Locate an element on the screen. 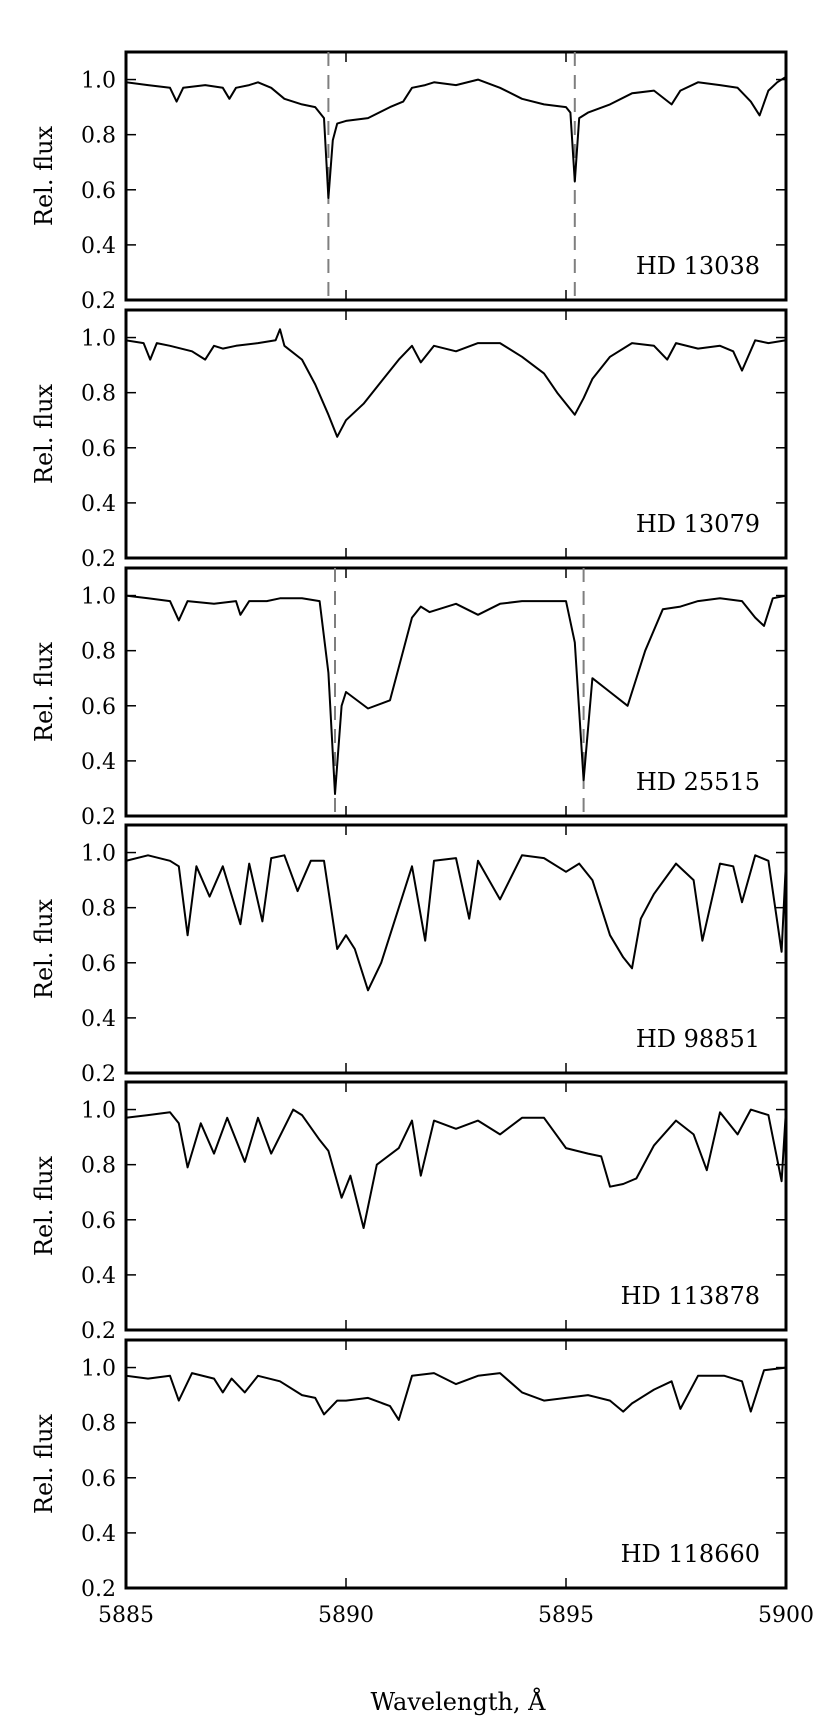  spectrum-panel: 0.2 0.4 0.6 0.8 1.0 Rel. flux HD 13038 is located at coordinates (409, 182).